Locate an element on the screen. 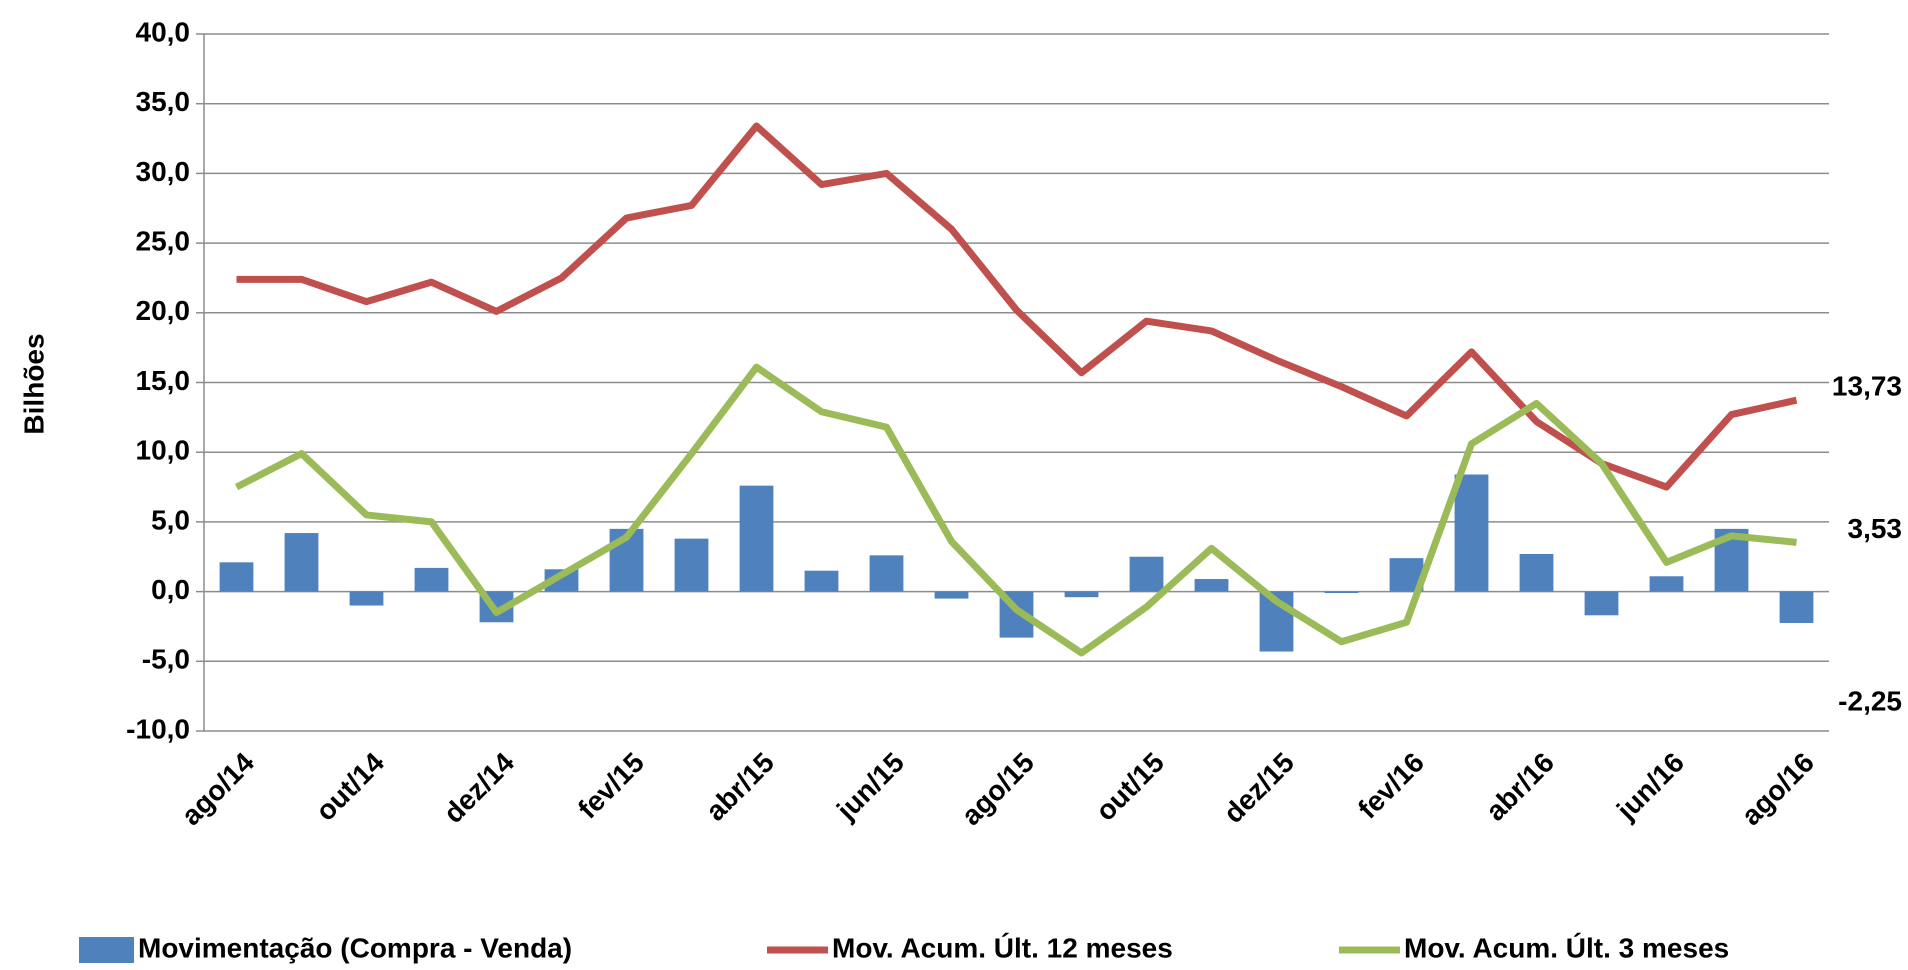  x-tick-label: fev/16 is located at coordinates (1391, 786).